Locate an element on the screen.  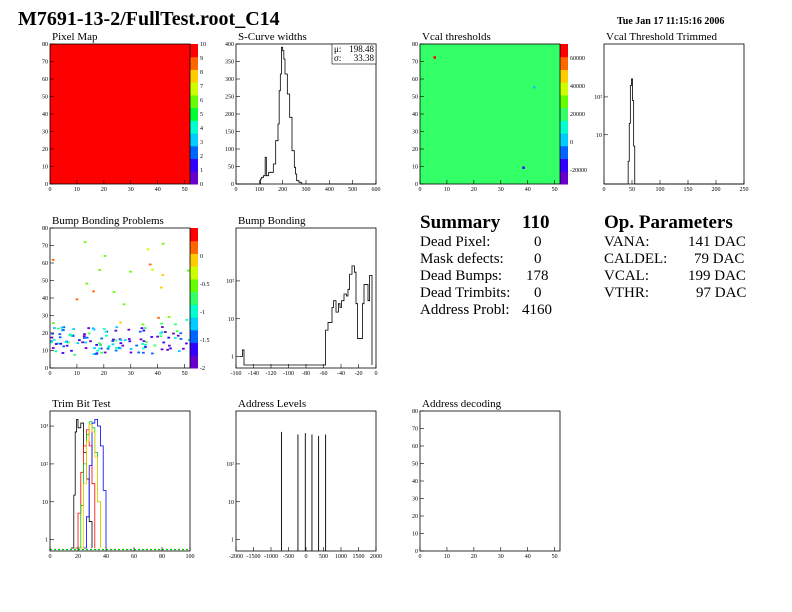
plot-title: Address Levels is located at coordinates (272, 404).